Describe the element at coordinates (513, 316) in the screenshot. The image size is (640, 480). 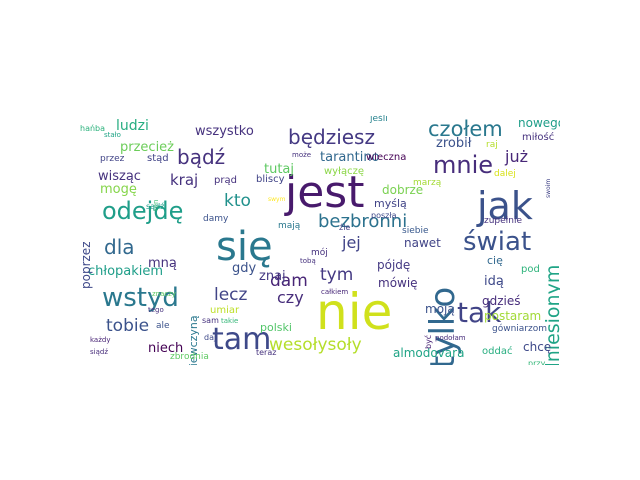
I see `word-postaram: postaram` at that location.